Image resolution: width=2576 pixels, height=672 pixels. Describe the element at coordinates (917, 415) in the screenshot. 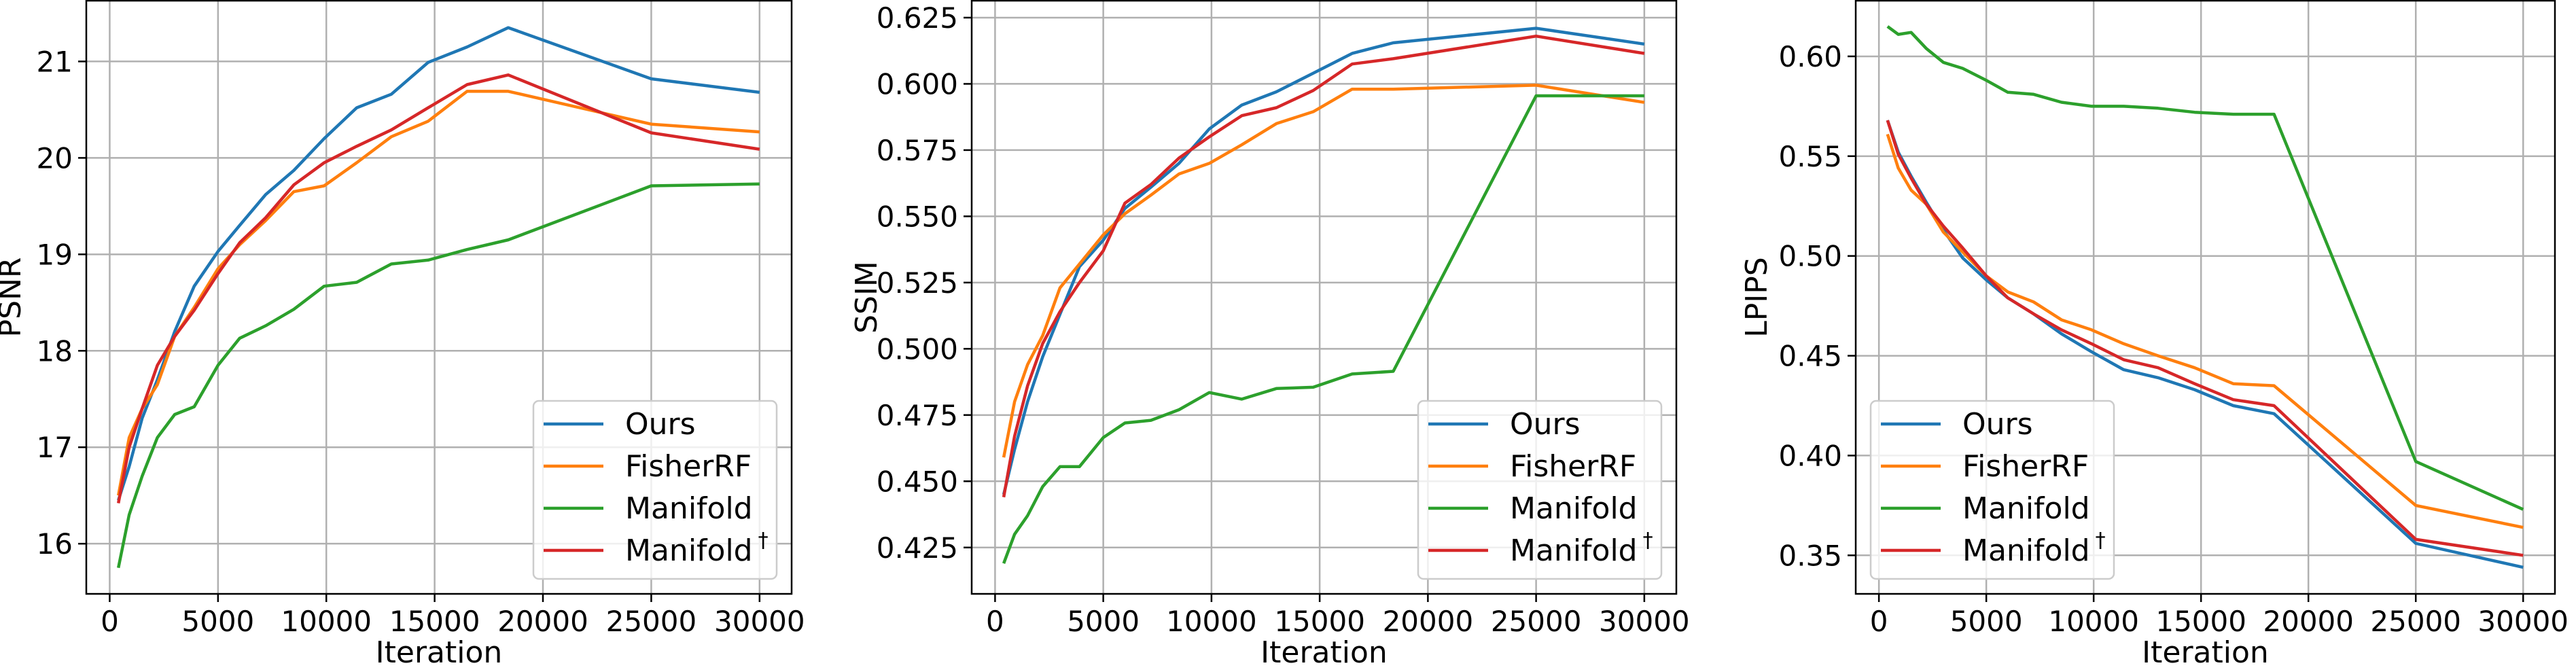

I see `y-tick-label: 0.475` at that location.